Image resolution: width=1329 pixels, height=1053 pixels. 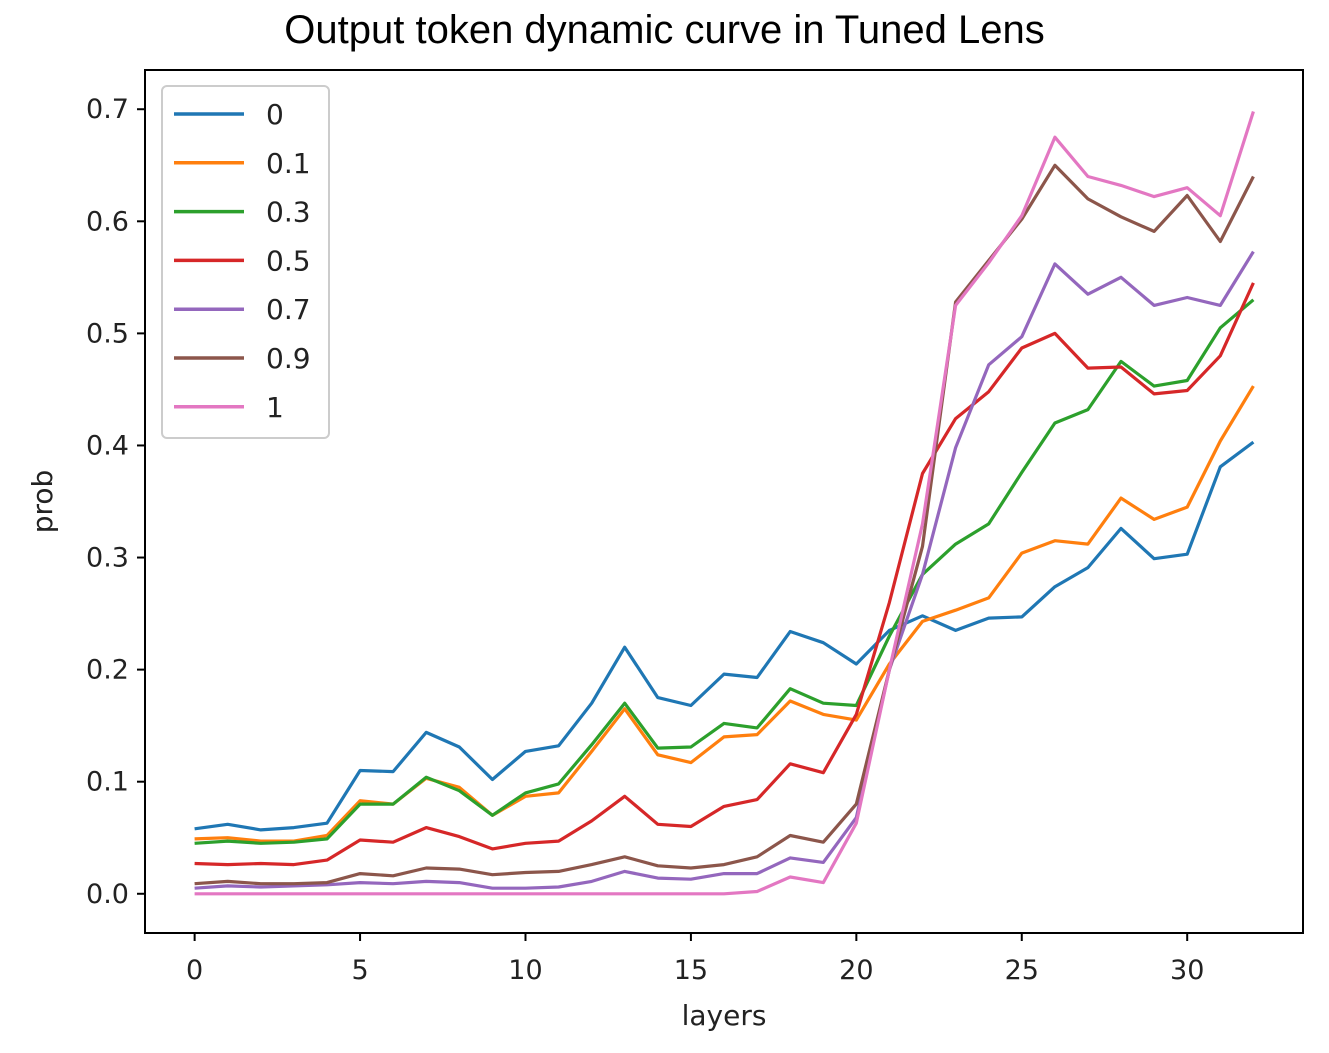 What do you see at coordinates (288, 163) in the screenshot?
I see `legend-label: 0.1` at bounding box center [288, 163].